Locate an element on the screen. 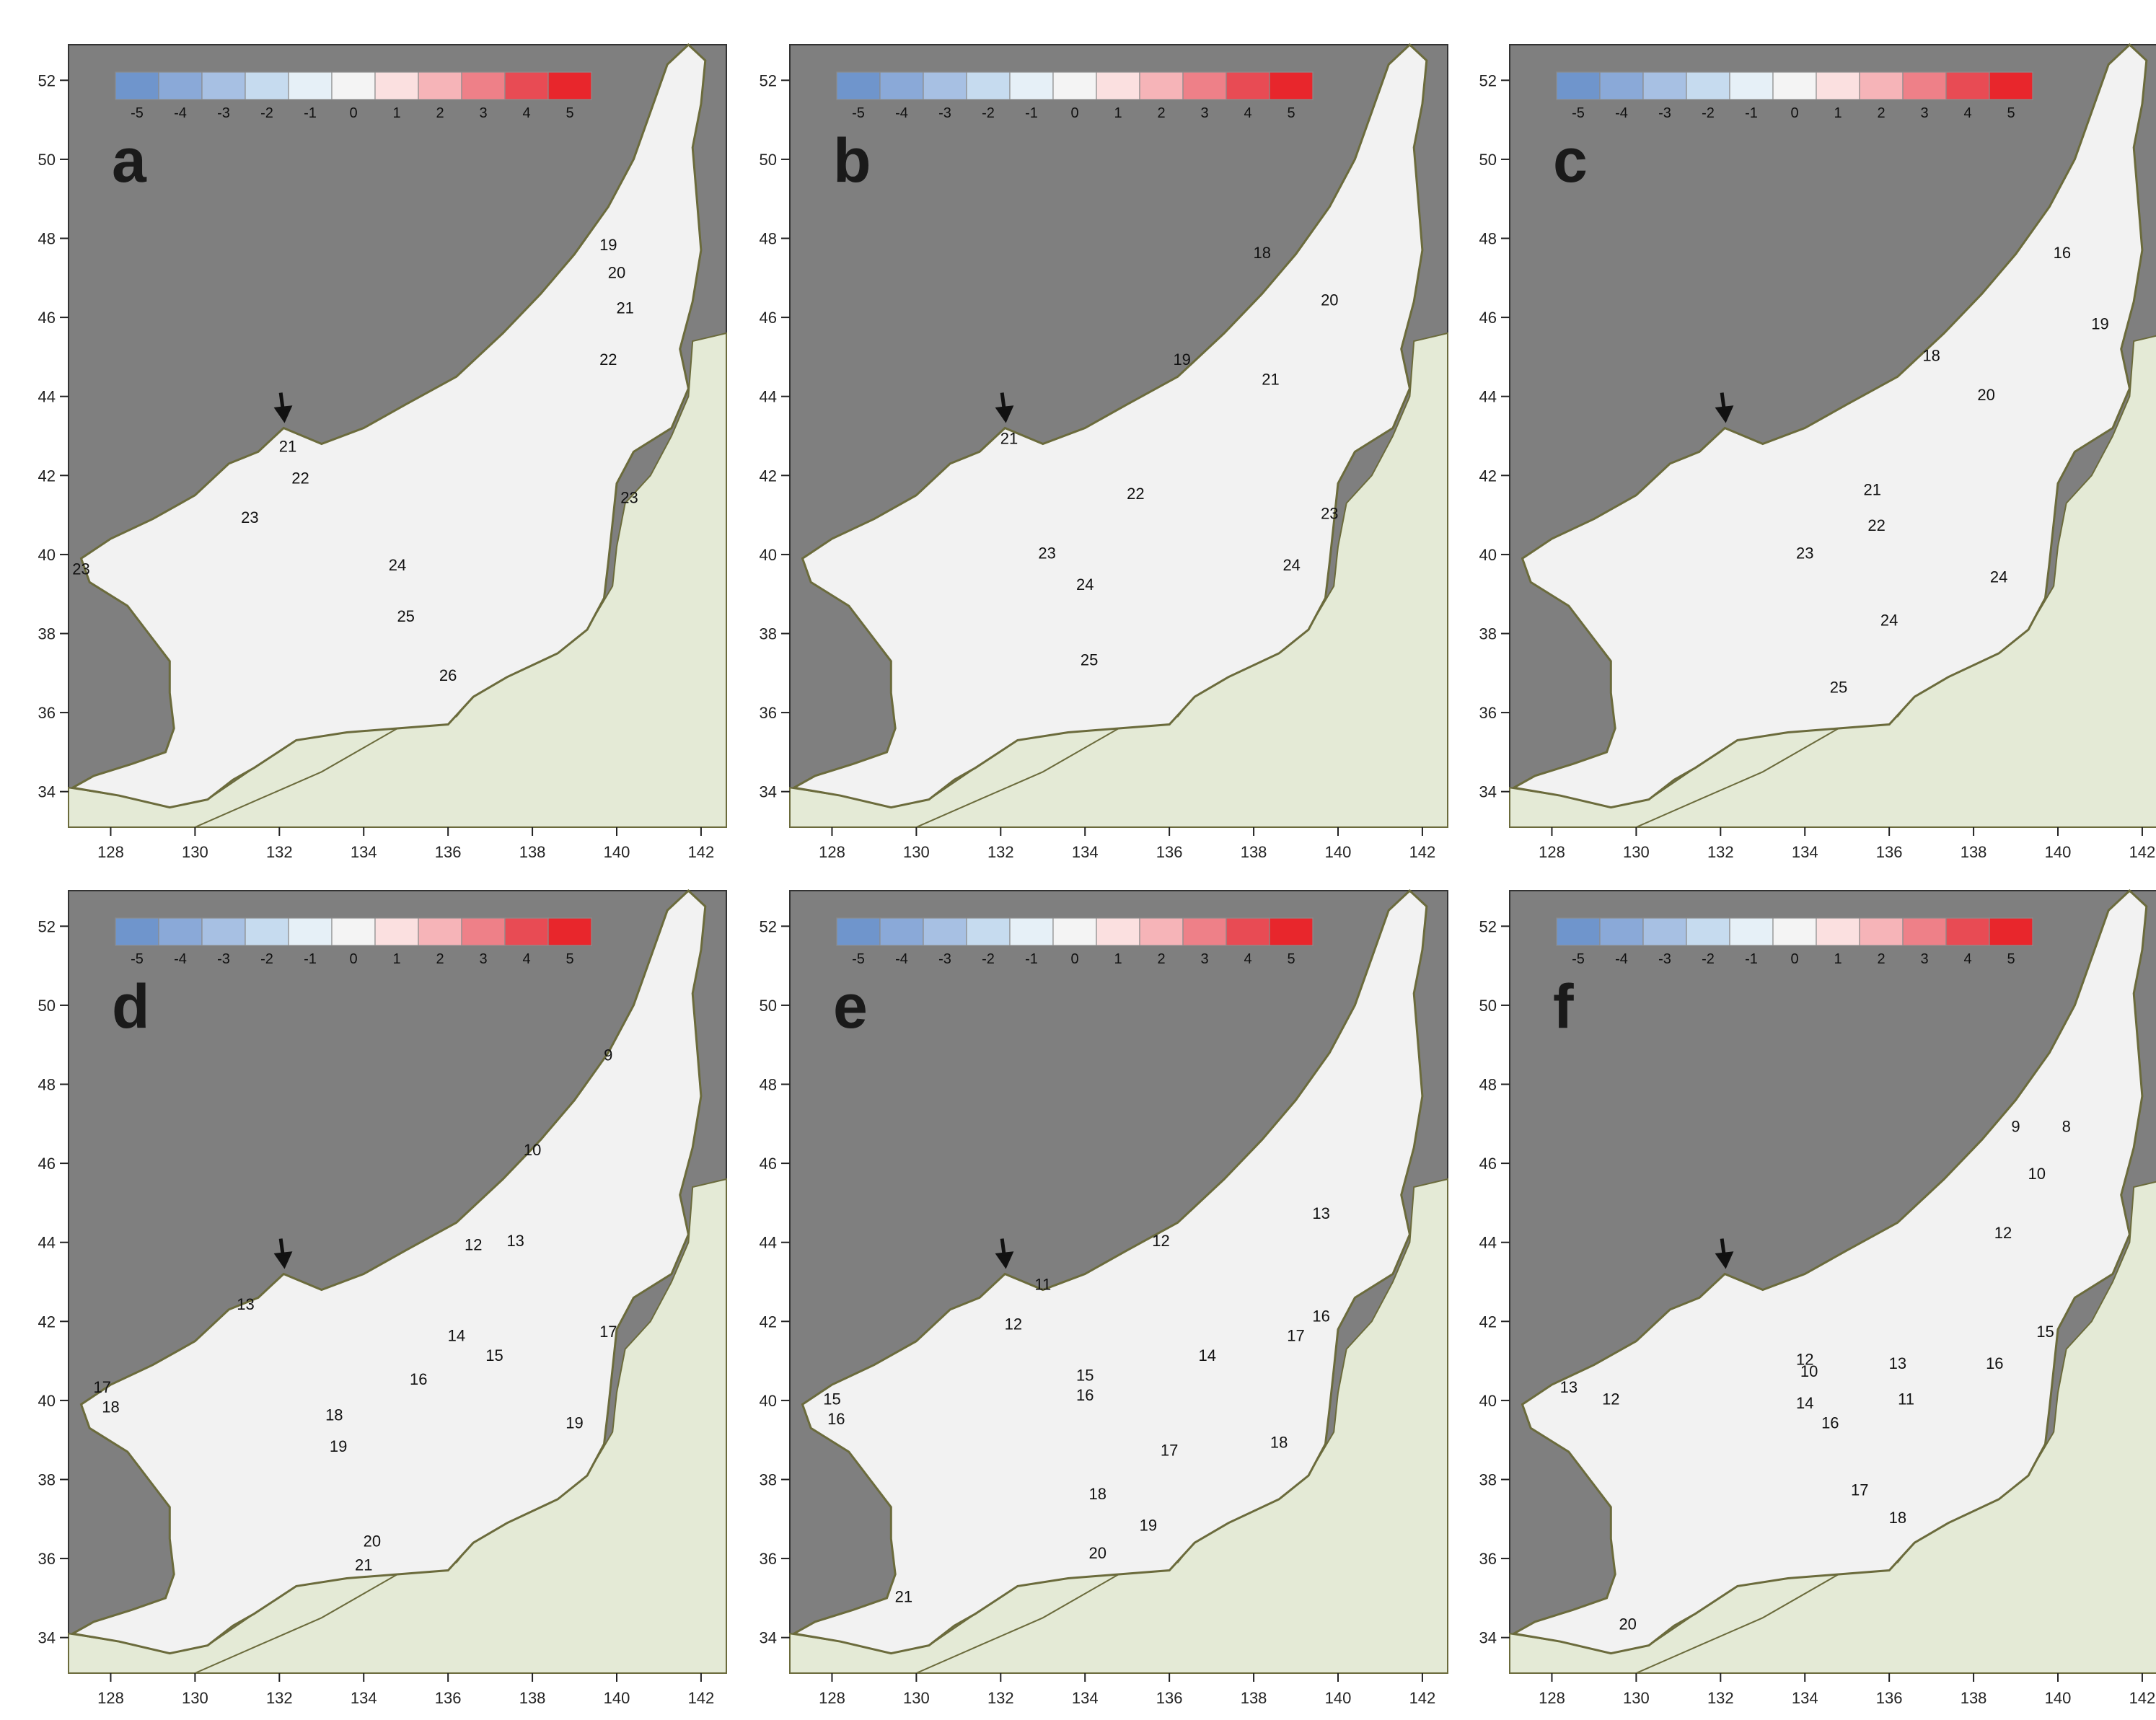 The image size is (2156, 1720). colorbar-tick-label: -1 is located at coordinates (1752, 113).